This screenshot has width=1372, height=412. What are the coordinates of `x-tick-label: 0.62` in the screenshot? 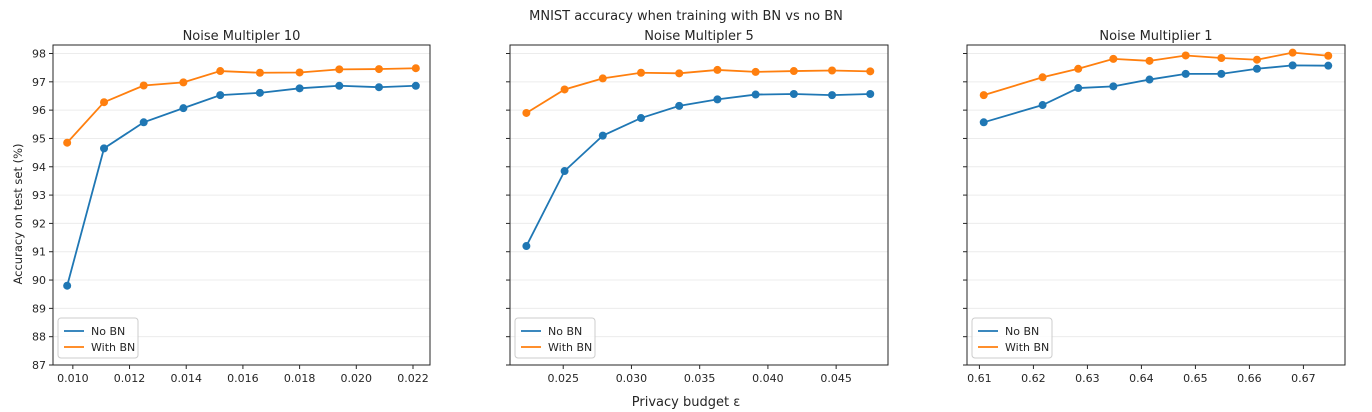 It's located at (1033, 378).